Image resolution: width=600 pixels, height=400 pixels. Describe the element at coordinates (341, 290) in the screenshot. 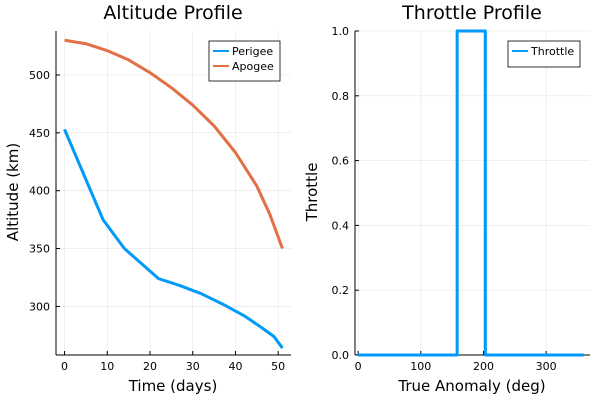

I see `throttle-y-tick-label: 0.2` at that location.